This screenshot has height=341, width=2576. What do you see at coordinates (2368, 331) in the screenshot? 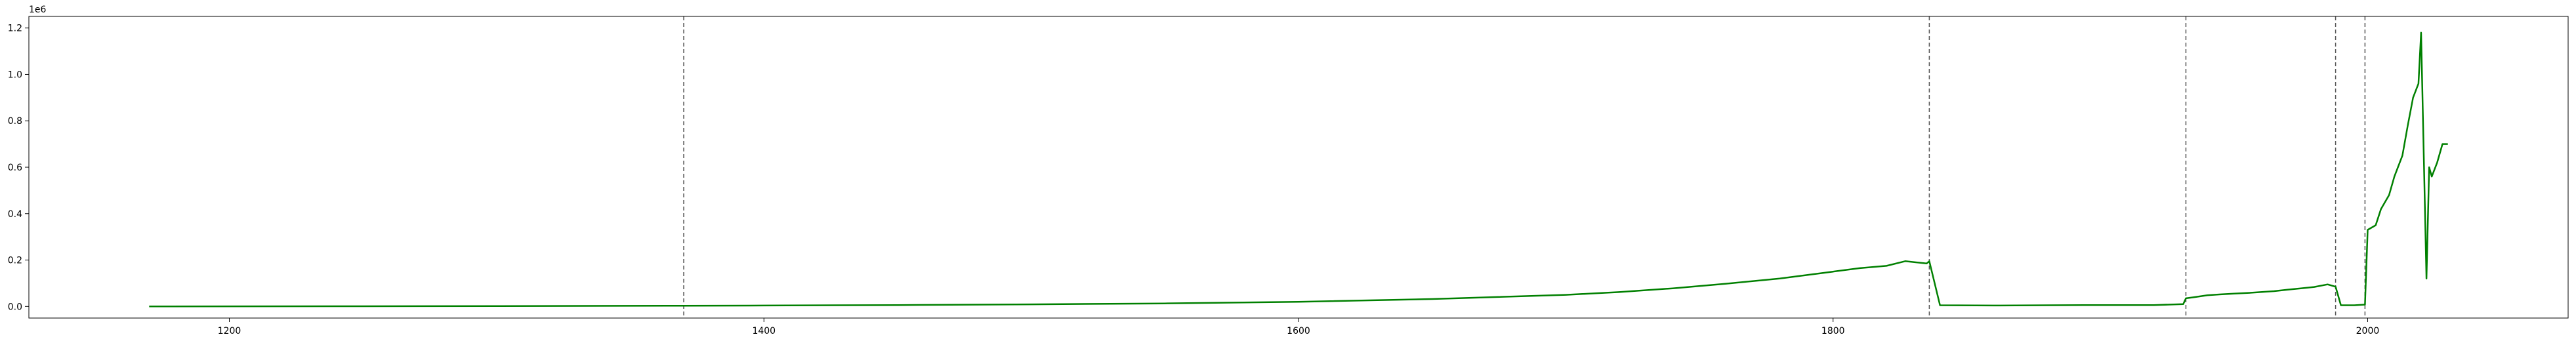
I see `x-tick-label: 2000` at bounding box center [2368, 331].